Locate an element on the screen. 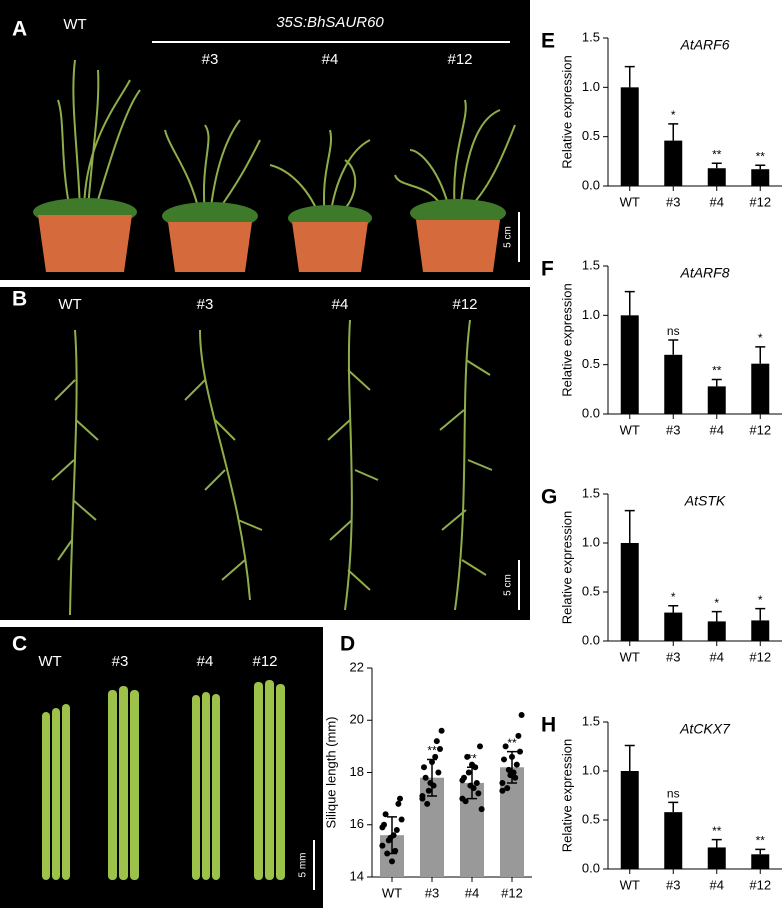 The image size is (783, 908). plants-a is located at coordinates (274, 165).